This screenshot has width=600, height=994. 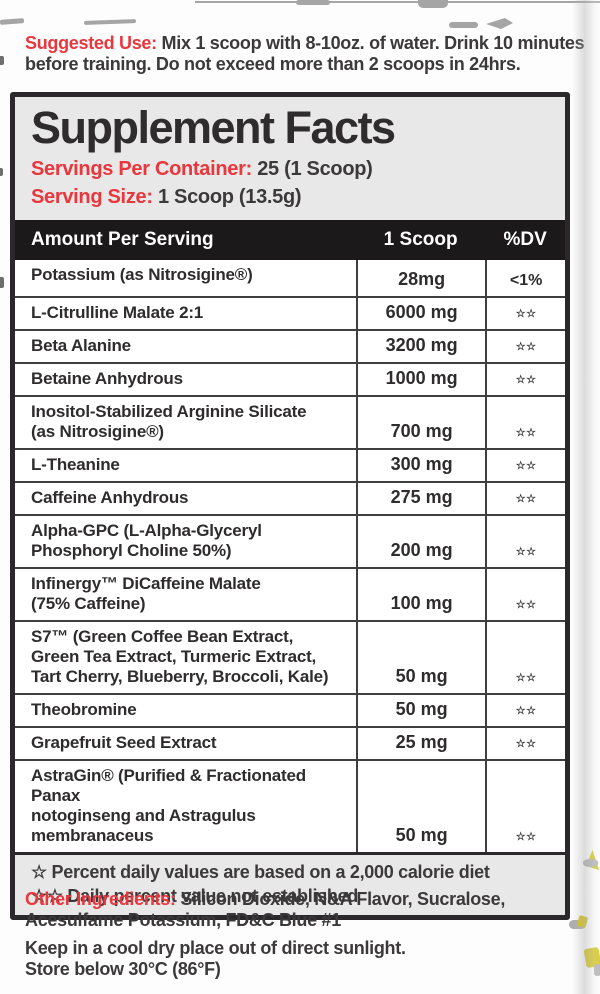 What do you see at coordinates (107, 378) in the screenshot?
I see `row-name: Betaine Anhydrous` at bounding box center [107, 378].